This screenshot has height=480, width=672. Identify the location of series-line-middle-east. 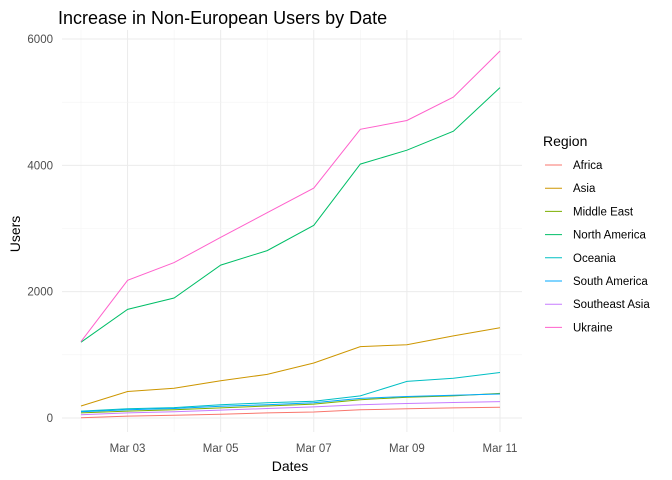
(290, 403).